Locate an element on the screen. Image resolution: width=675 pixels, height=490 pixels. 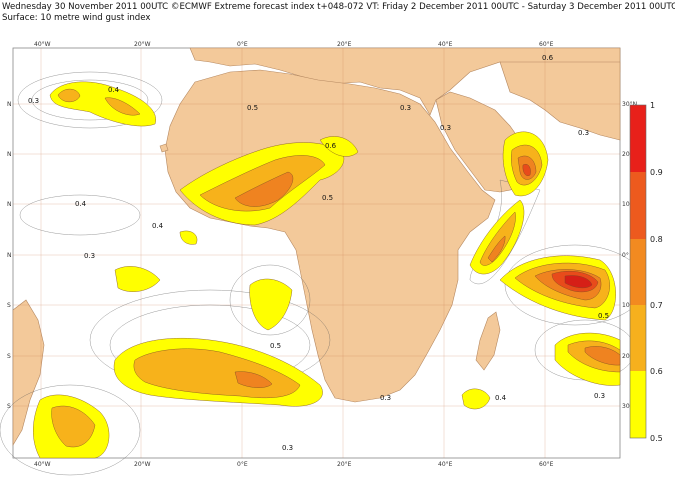
lon-ticks-bottom: 40°W 20°W 0°E 20°E 40°E 60°E is located at coordinates (294, 464).